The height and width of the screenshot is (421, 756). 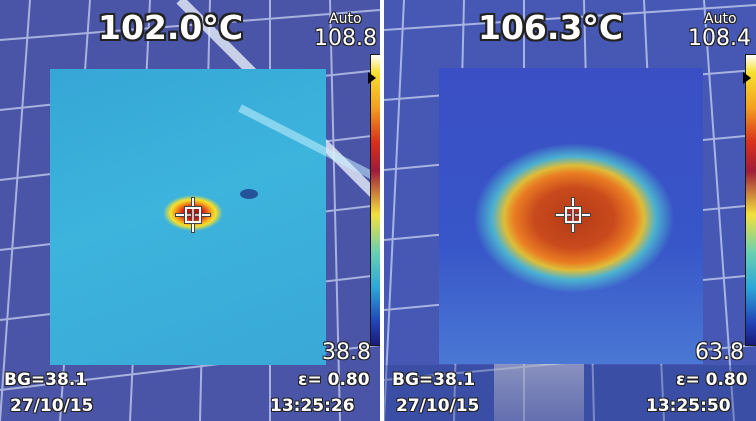 What do you see at coordinates (345, 38) in the screenshot?
I see `scale-max: 108.8` at bounding box center [345, 38].